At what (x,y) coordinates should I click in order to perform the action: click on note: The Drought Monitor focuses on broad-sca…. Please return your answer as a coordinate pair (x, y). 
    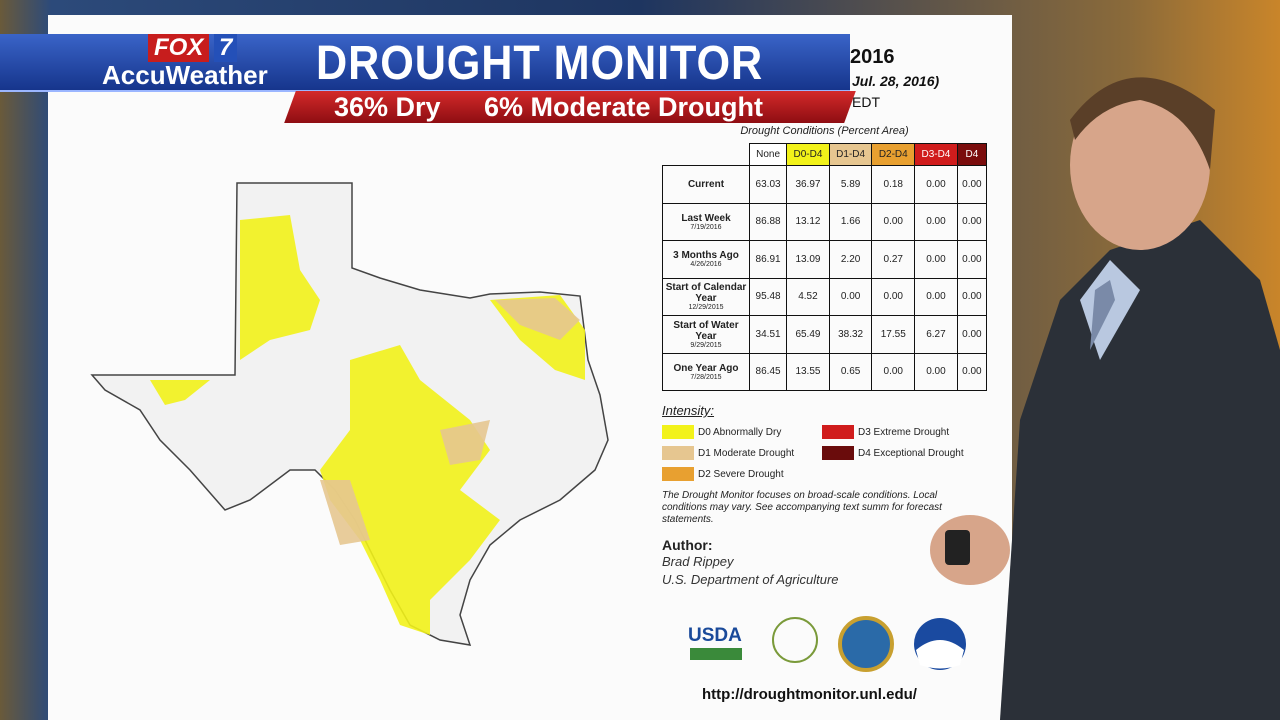
    Looking at the image, I should click on (802, 507).